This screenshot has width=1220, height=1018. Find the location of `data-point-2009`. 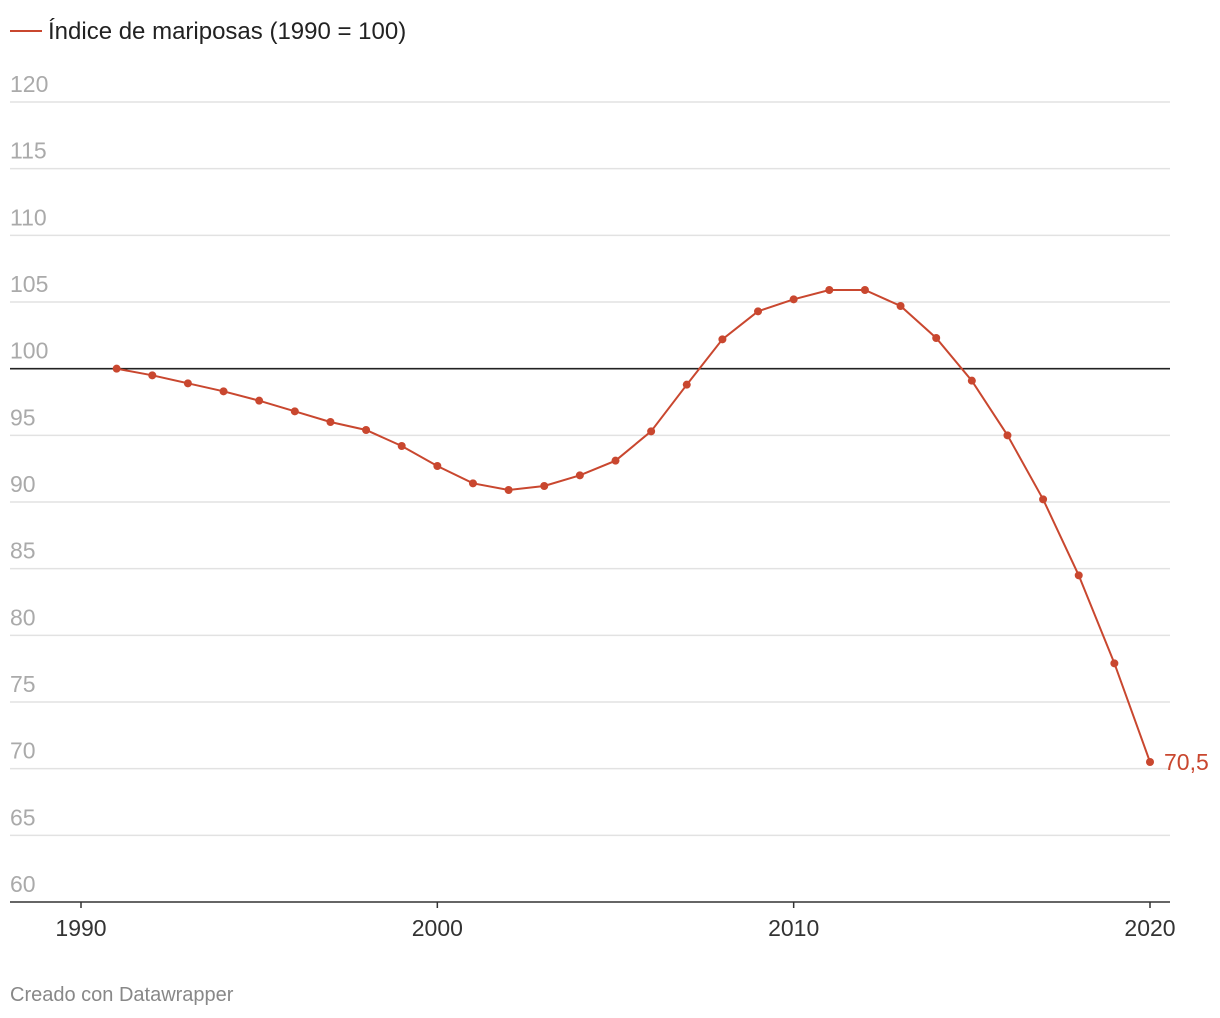

data-point-2009 is located at coordinates (758, 311).